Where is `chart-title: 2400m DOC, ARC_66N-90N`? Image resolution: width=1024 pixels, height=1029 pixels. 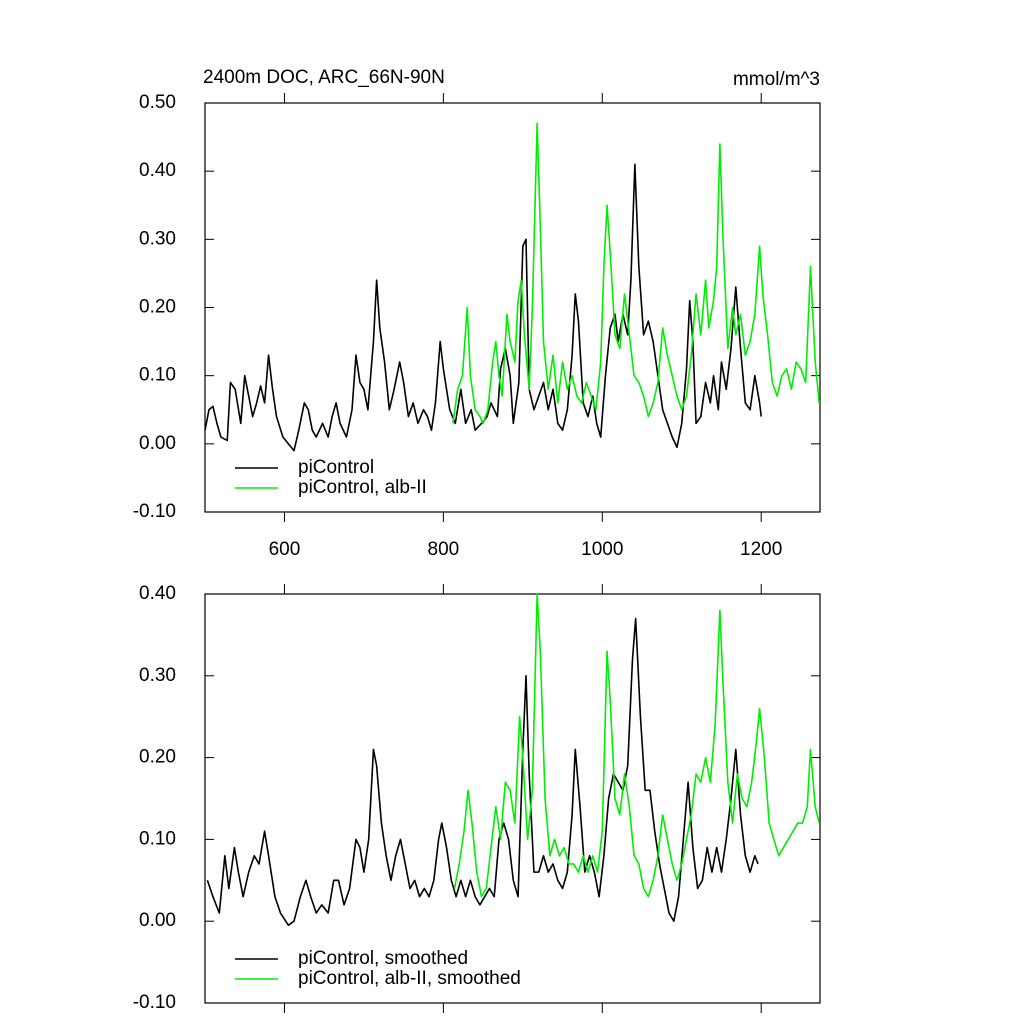
chart-title: 2400m DOC, ARC_66N-90N is located at coordinates (324, 77).